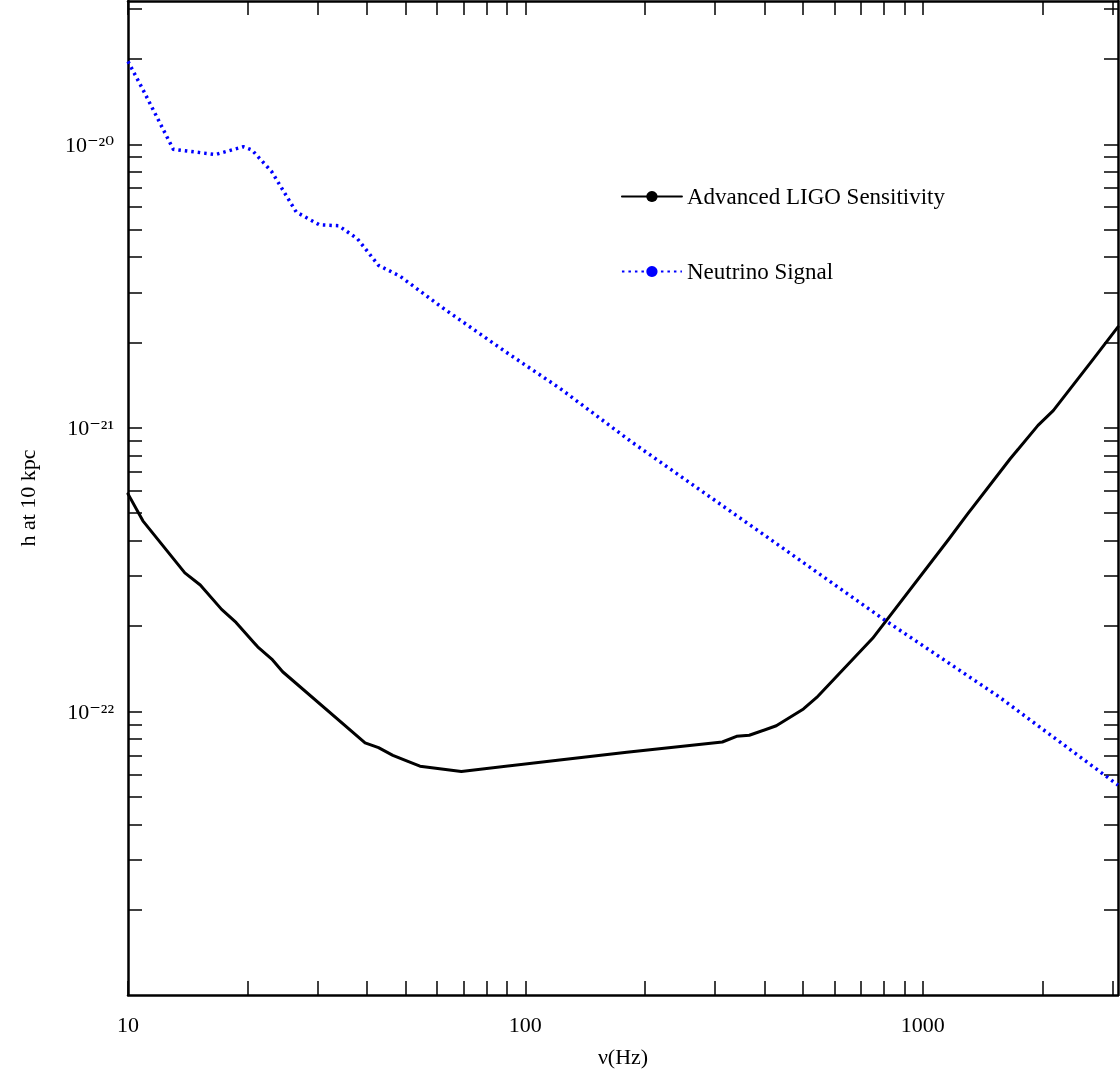 This screenshot has height=1073, width=1120. I want to click on x-tick-label: 10, so click(128, 1024).